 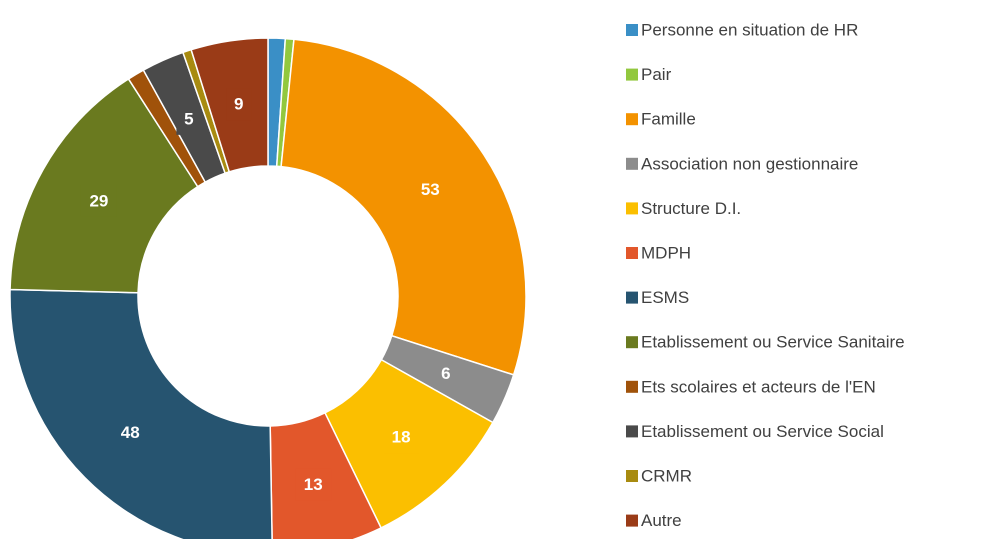 What do you see at coordinates (773, 342) in the screenshot?
I see `legend-label: Etablissement ou Service Sanitaire` at bounding box center [773, 342].